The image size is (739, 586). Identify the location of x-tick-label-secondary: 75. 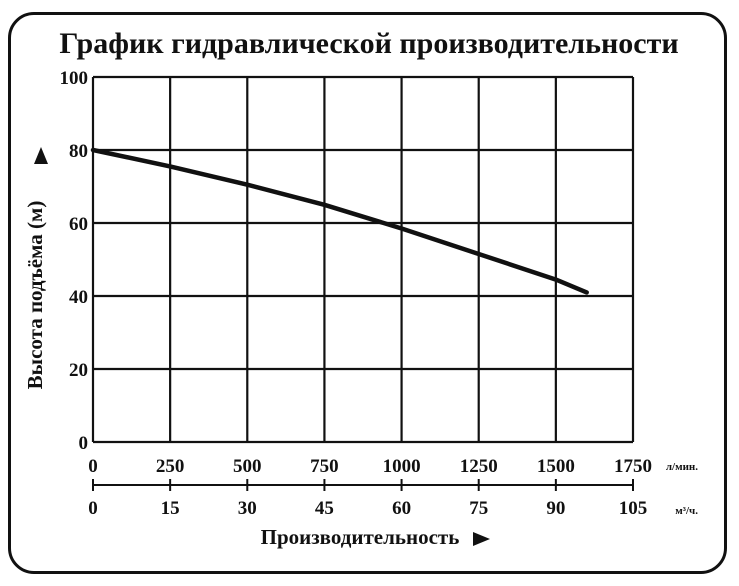
(478, 508).